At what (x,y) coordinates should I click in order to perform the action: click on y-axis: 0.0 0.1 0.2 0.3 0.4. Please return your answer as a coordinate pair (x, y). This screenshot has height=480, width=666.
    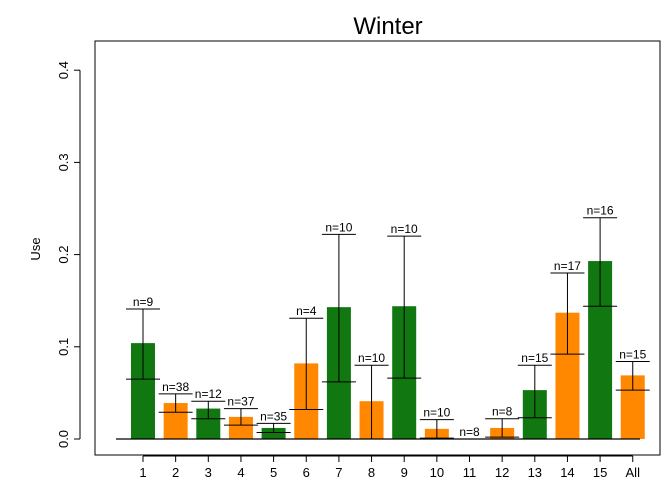
    Looking at the image, I should click on (68, 254).